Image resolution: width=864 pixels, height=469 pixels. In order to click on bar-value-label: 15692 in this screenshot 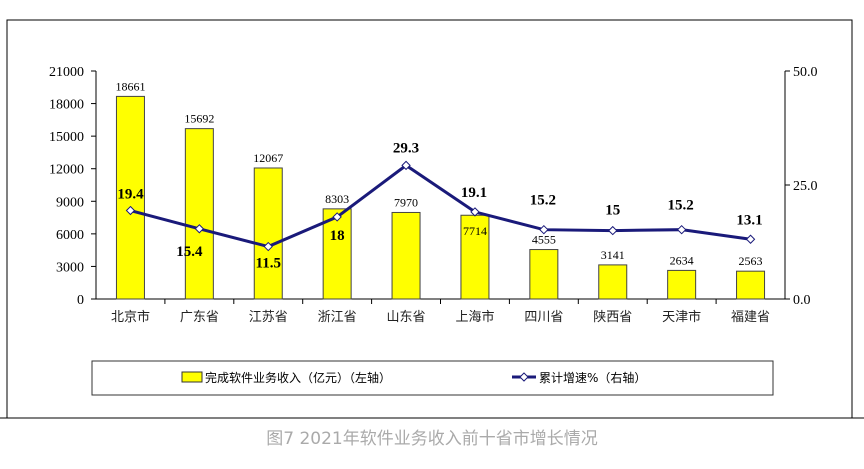, I will do `click(199, 119)`.